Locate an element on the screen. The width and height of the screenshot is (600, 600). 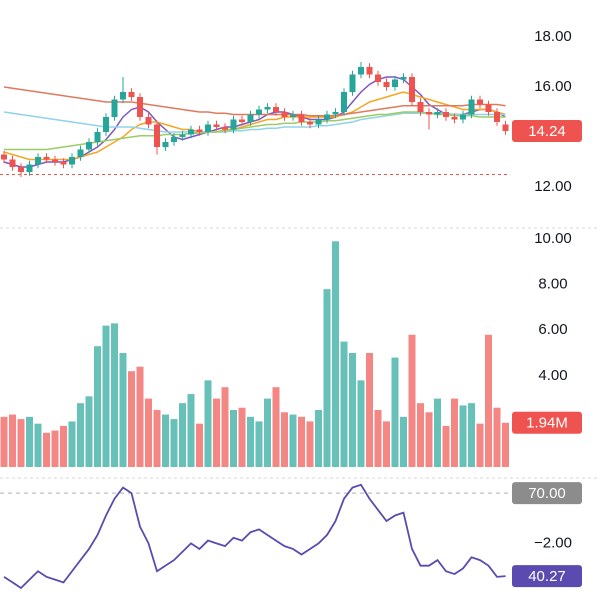
y-tick-label: 6.00 is located at coordinates (552, 329).